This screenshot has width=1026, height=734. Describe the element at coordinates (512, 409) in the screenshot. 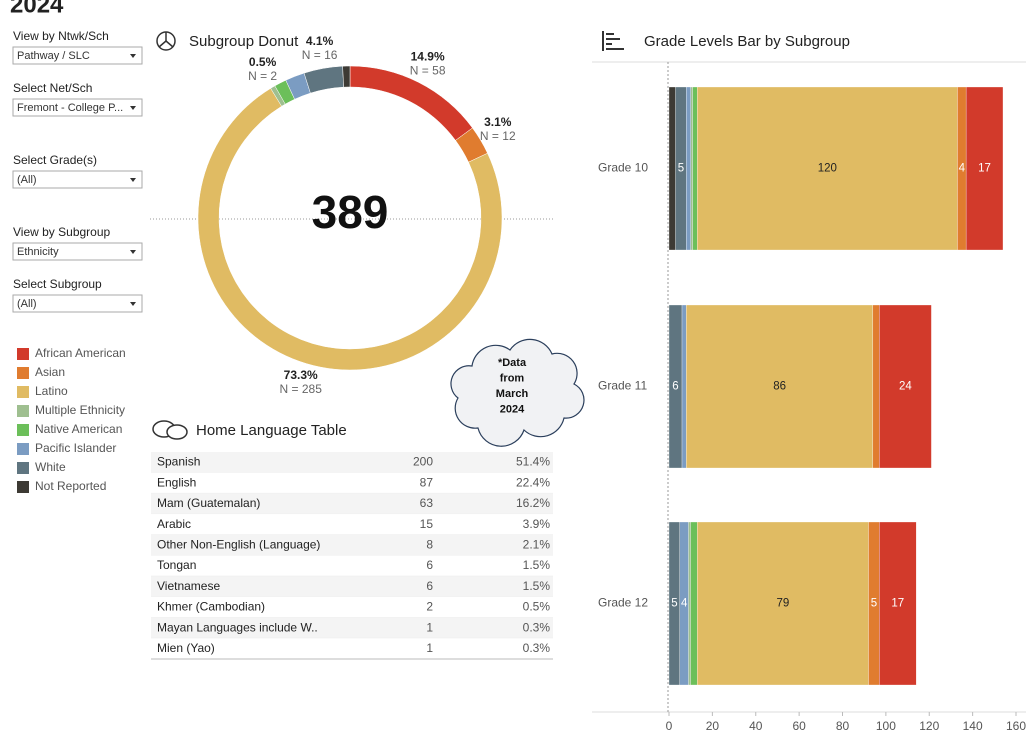

I see `annotation-text: 2024` at that location.